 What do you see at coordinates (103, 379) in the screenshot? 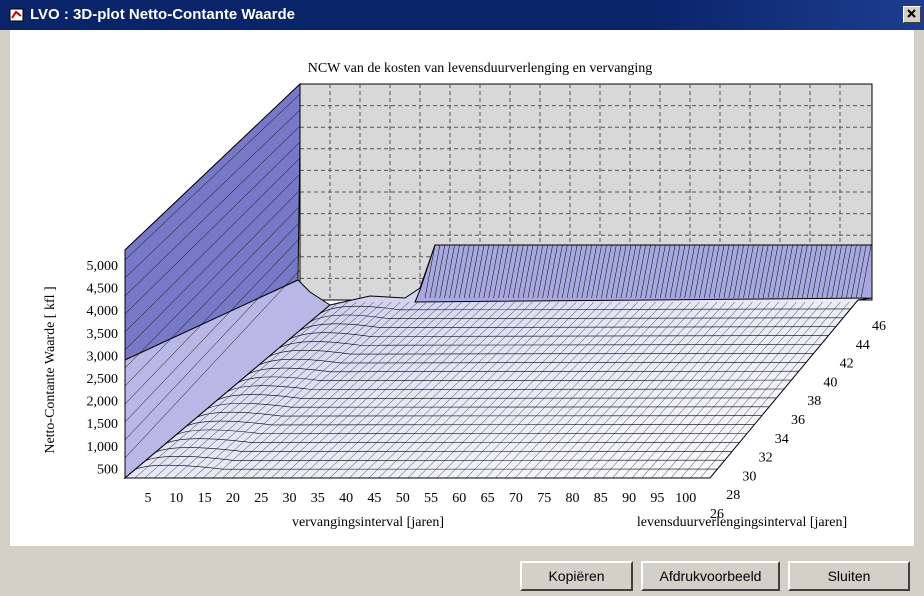
I see `y-tick-label: 2,500` at bounding box center [103, 379].